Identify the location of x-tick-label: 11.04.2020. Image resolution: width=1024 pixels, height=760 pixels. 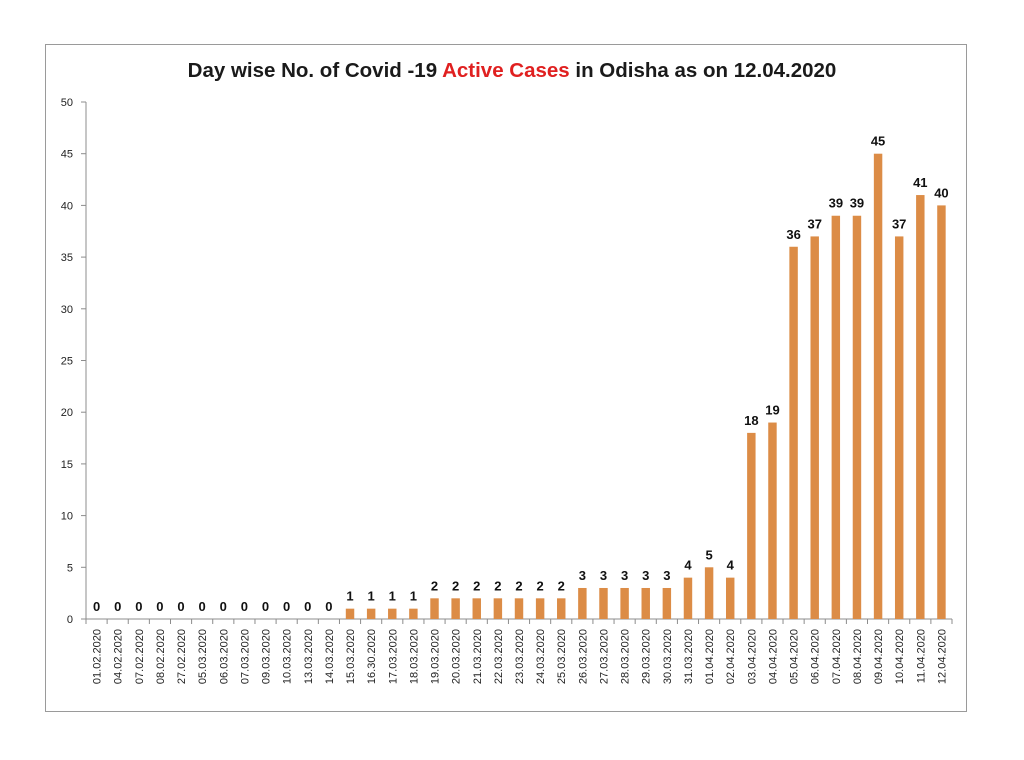
(921, 656).